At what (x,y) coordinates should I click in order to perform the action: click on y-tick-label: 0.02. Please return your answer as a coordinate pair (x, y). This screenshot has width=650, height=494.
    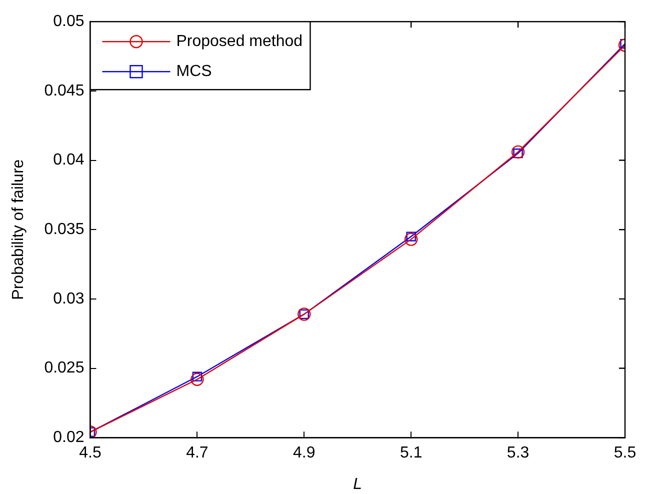
    Looking at the image, I should click on (68, 437).